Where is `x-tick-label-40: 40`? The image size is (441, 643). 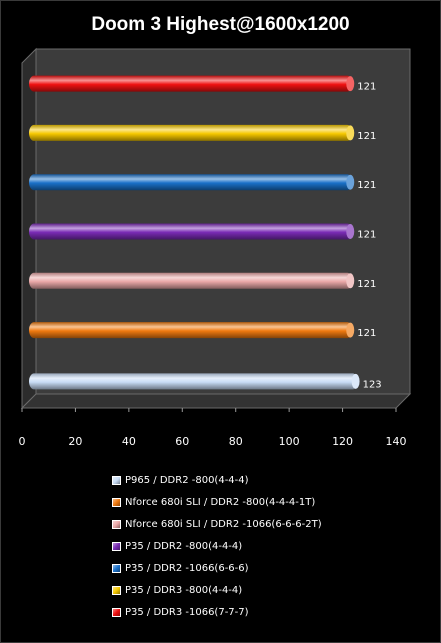 x-tick-label-40: 40 is located at coordinates (129, 441).